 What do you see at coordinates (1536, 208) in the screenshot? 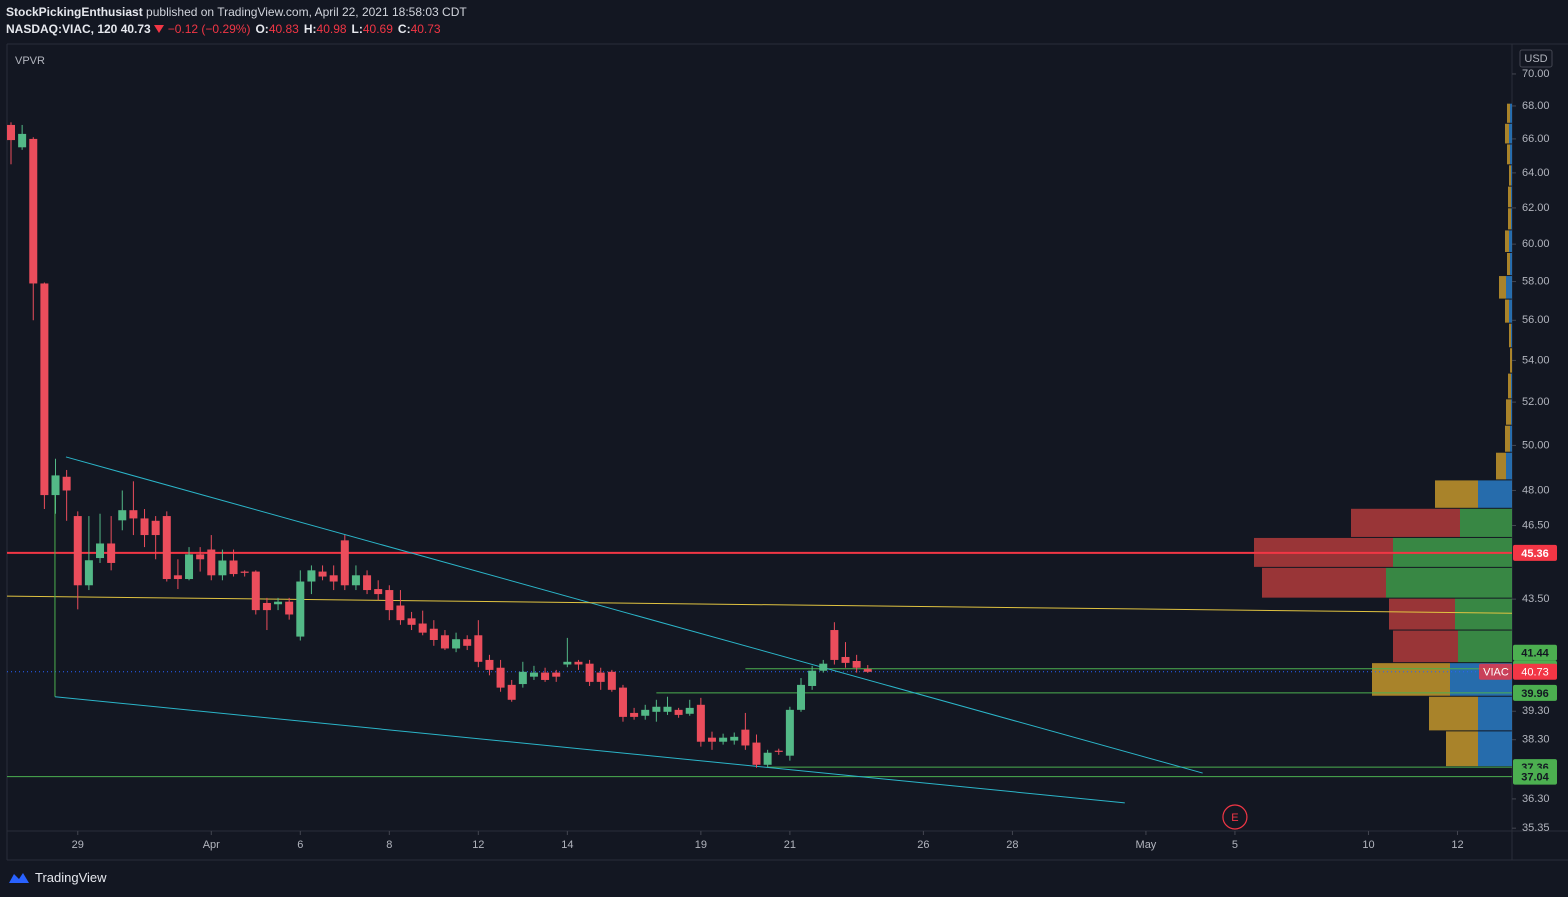
I see `y-tick-label: 62.00` at bounding box center [1536, 208].